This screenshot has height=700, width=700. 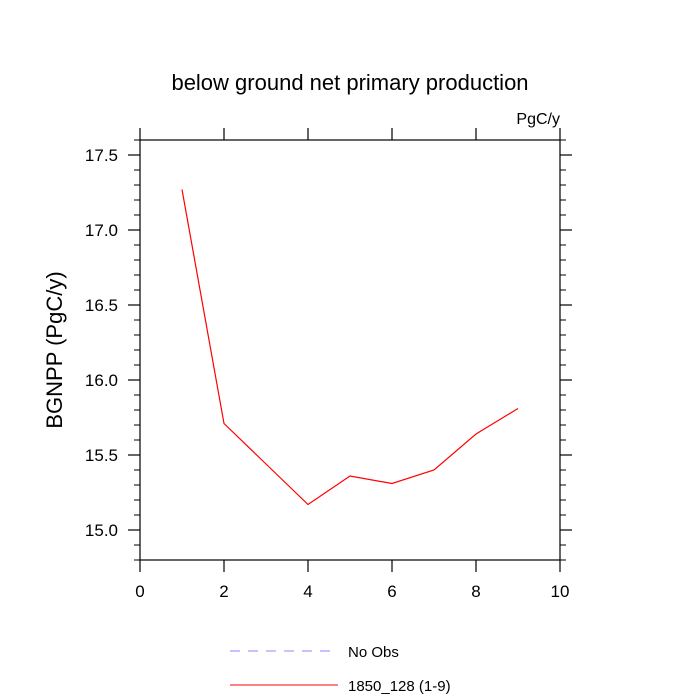 I want to click on y-axis-label: BGNPP (PgC/y), so click(x=54, y=349).